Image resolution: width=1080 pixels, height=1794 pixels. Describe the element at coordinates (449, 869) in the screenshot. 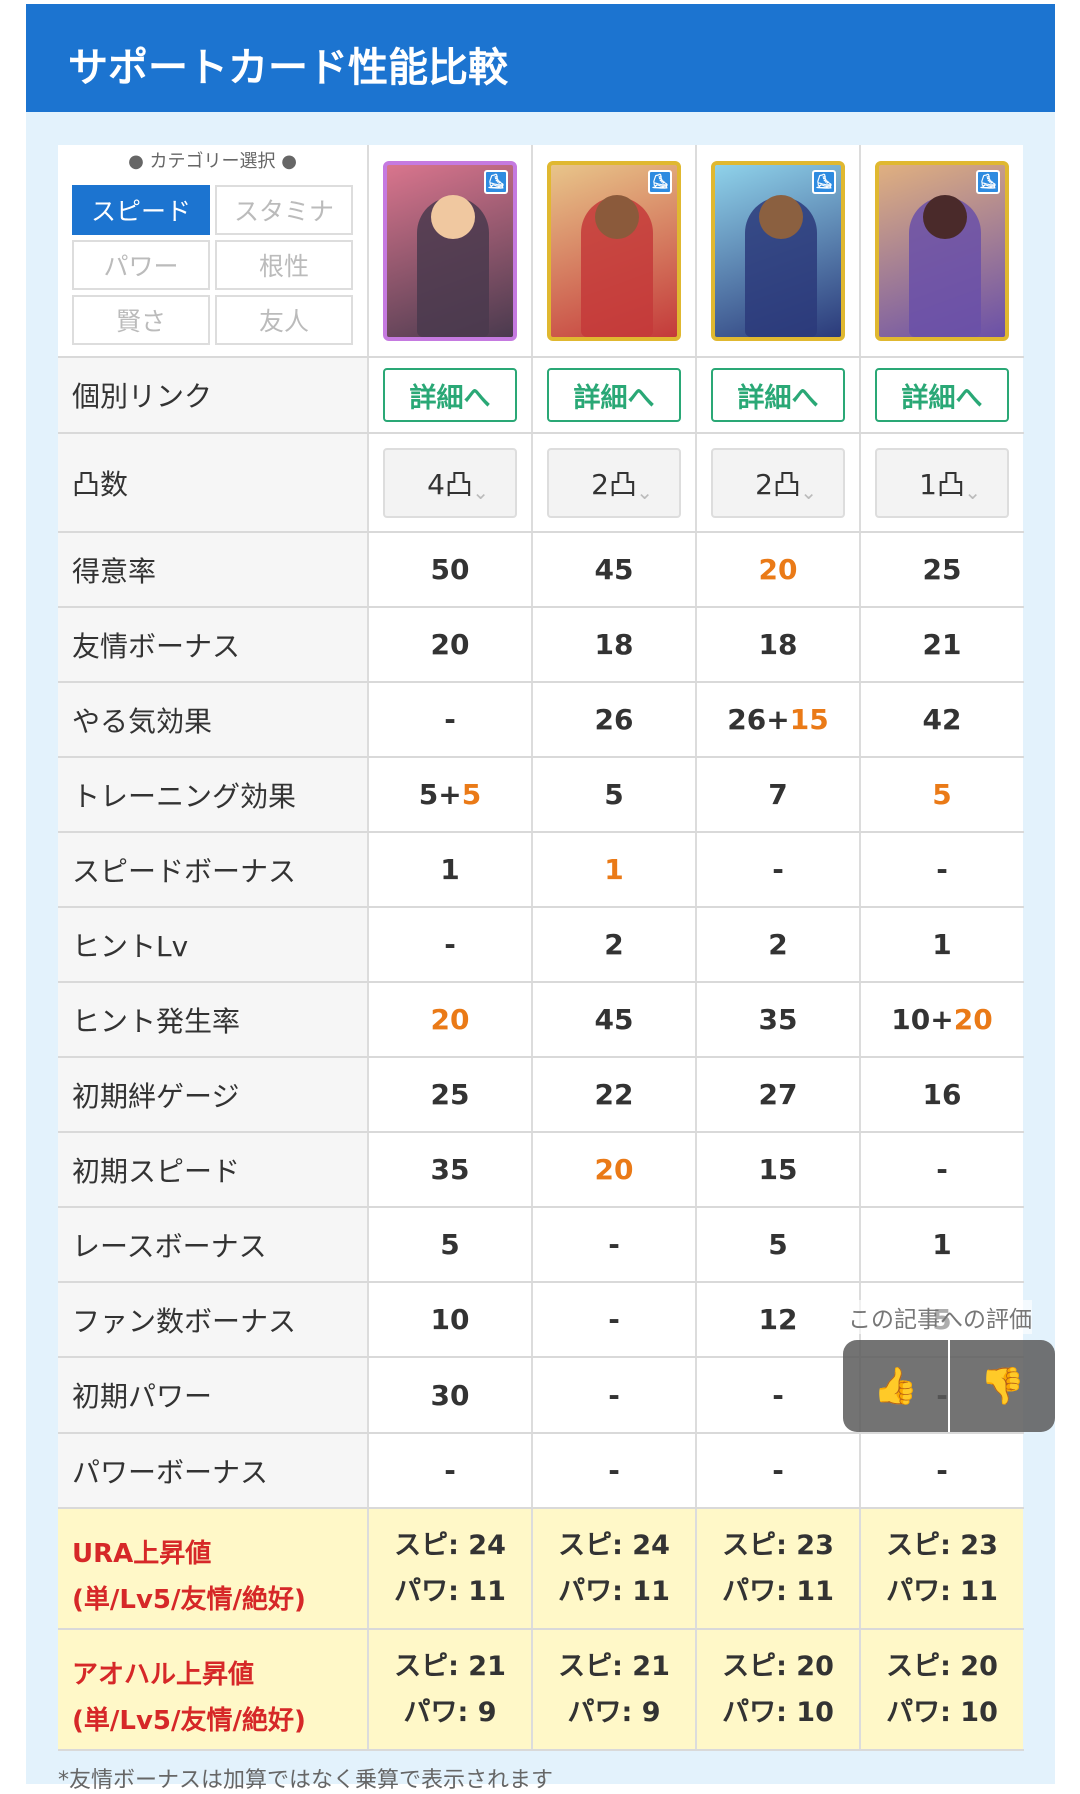

I see `stat-value: 1` at that location.